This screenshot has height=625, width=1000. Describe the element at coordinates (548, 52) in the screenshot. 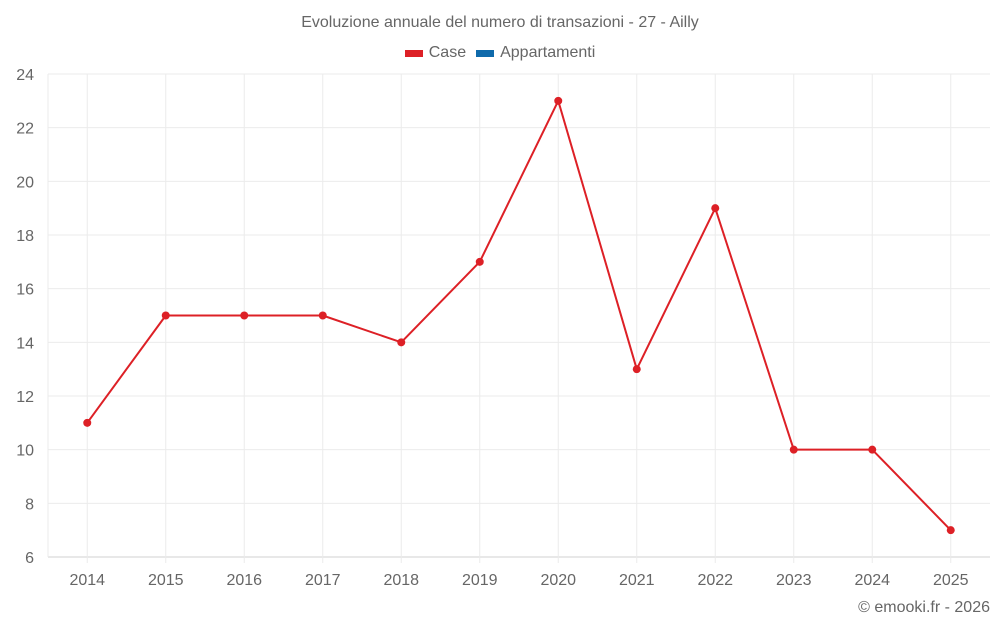

I see `legend-label-appartamenti: Appartamenti` at that location.